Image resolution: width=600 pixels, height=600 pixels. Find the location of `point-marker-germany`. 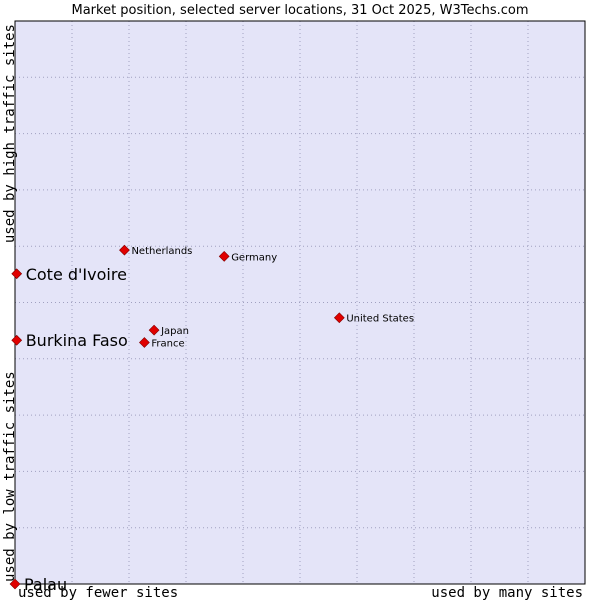

point-marker-germany is located at coordinates (224, 256).